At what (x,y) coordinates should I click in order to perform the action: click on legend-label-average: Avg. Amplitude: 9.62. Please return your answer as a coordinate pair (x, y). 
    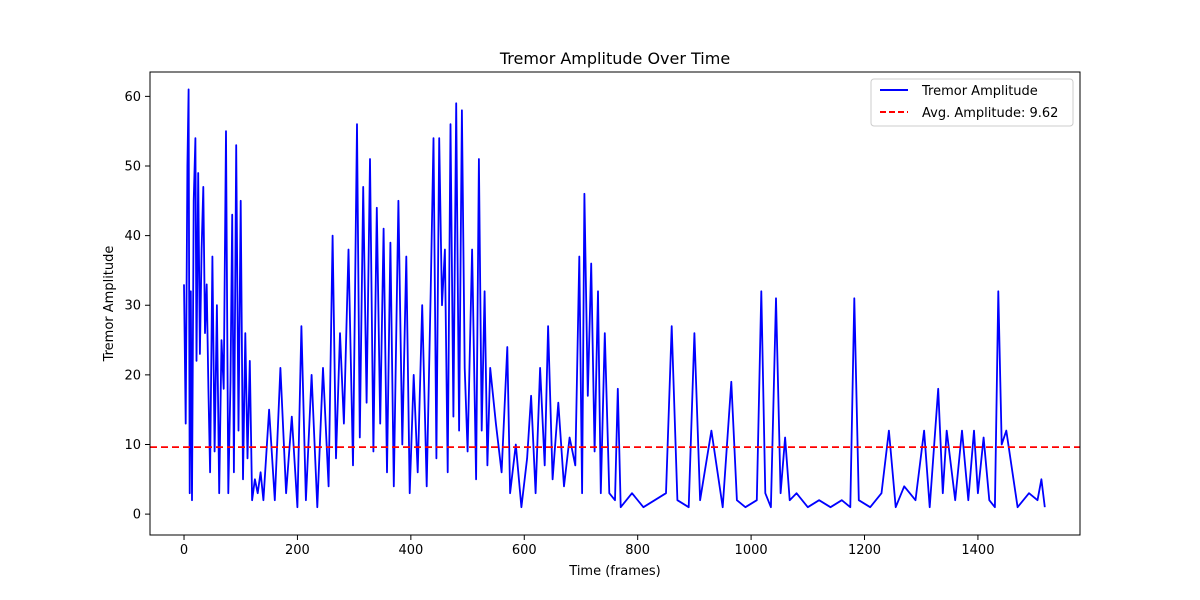
    Looking at the image, I should click on (990, 113).